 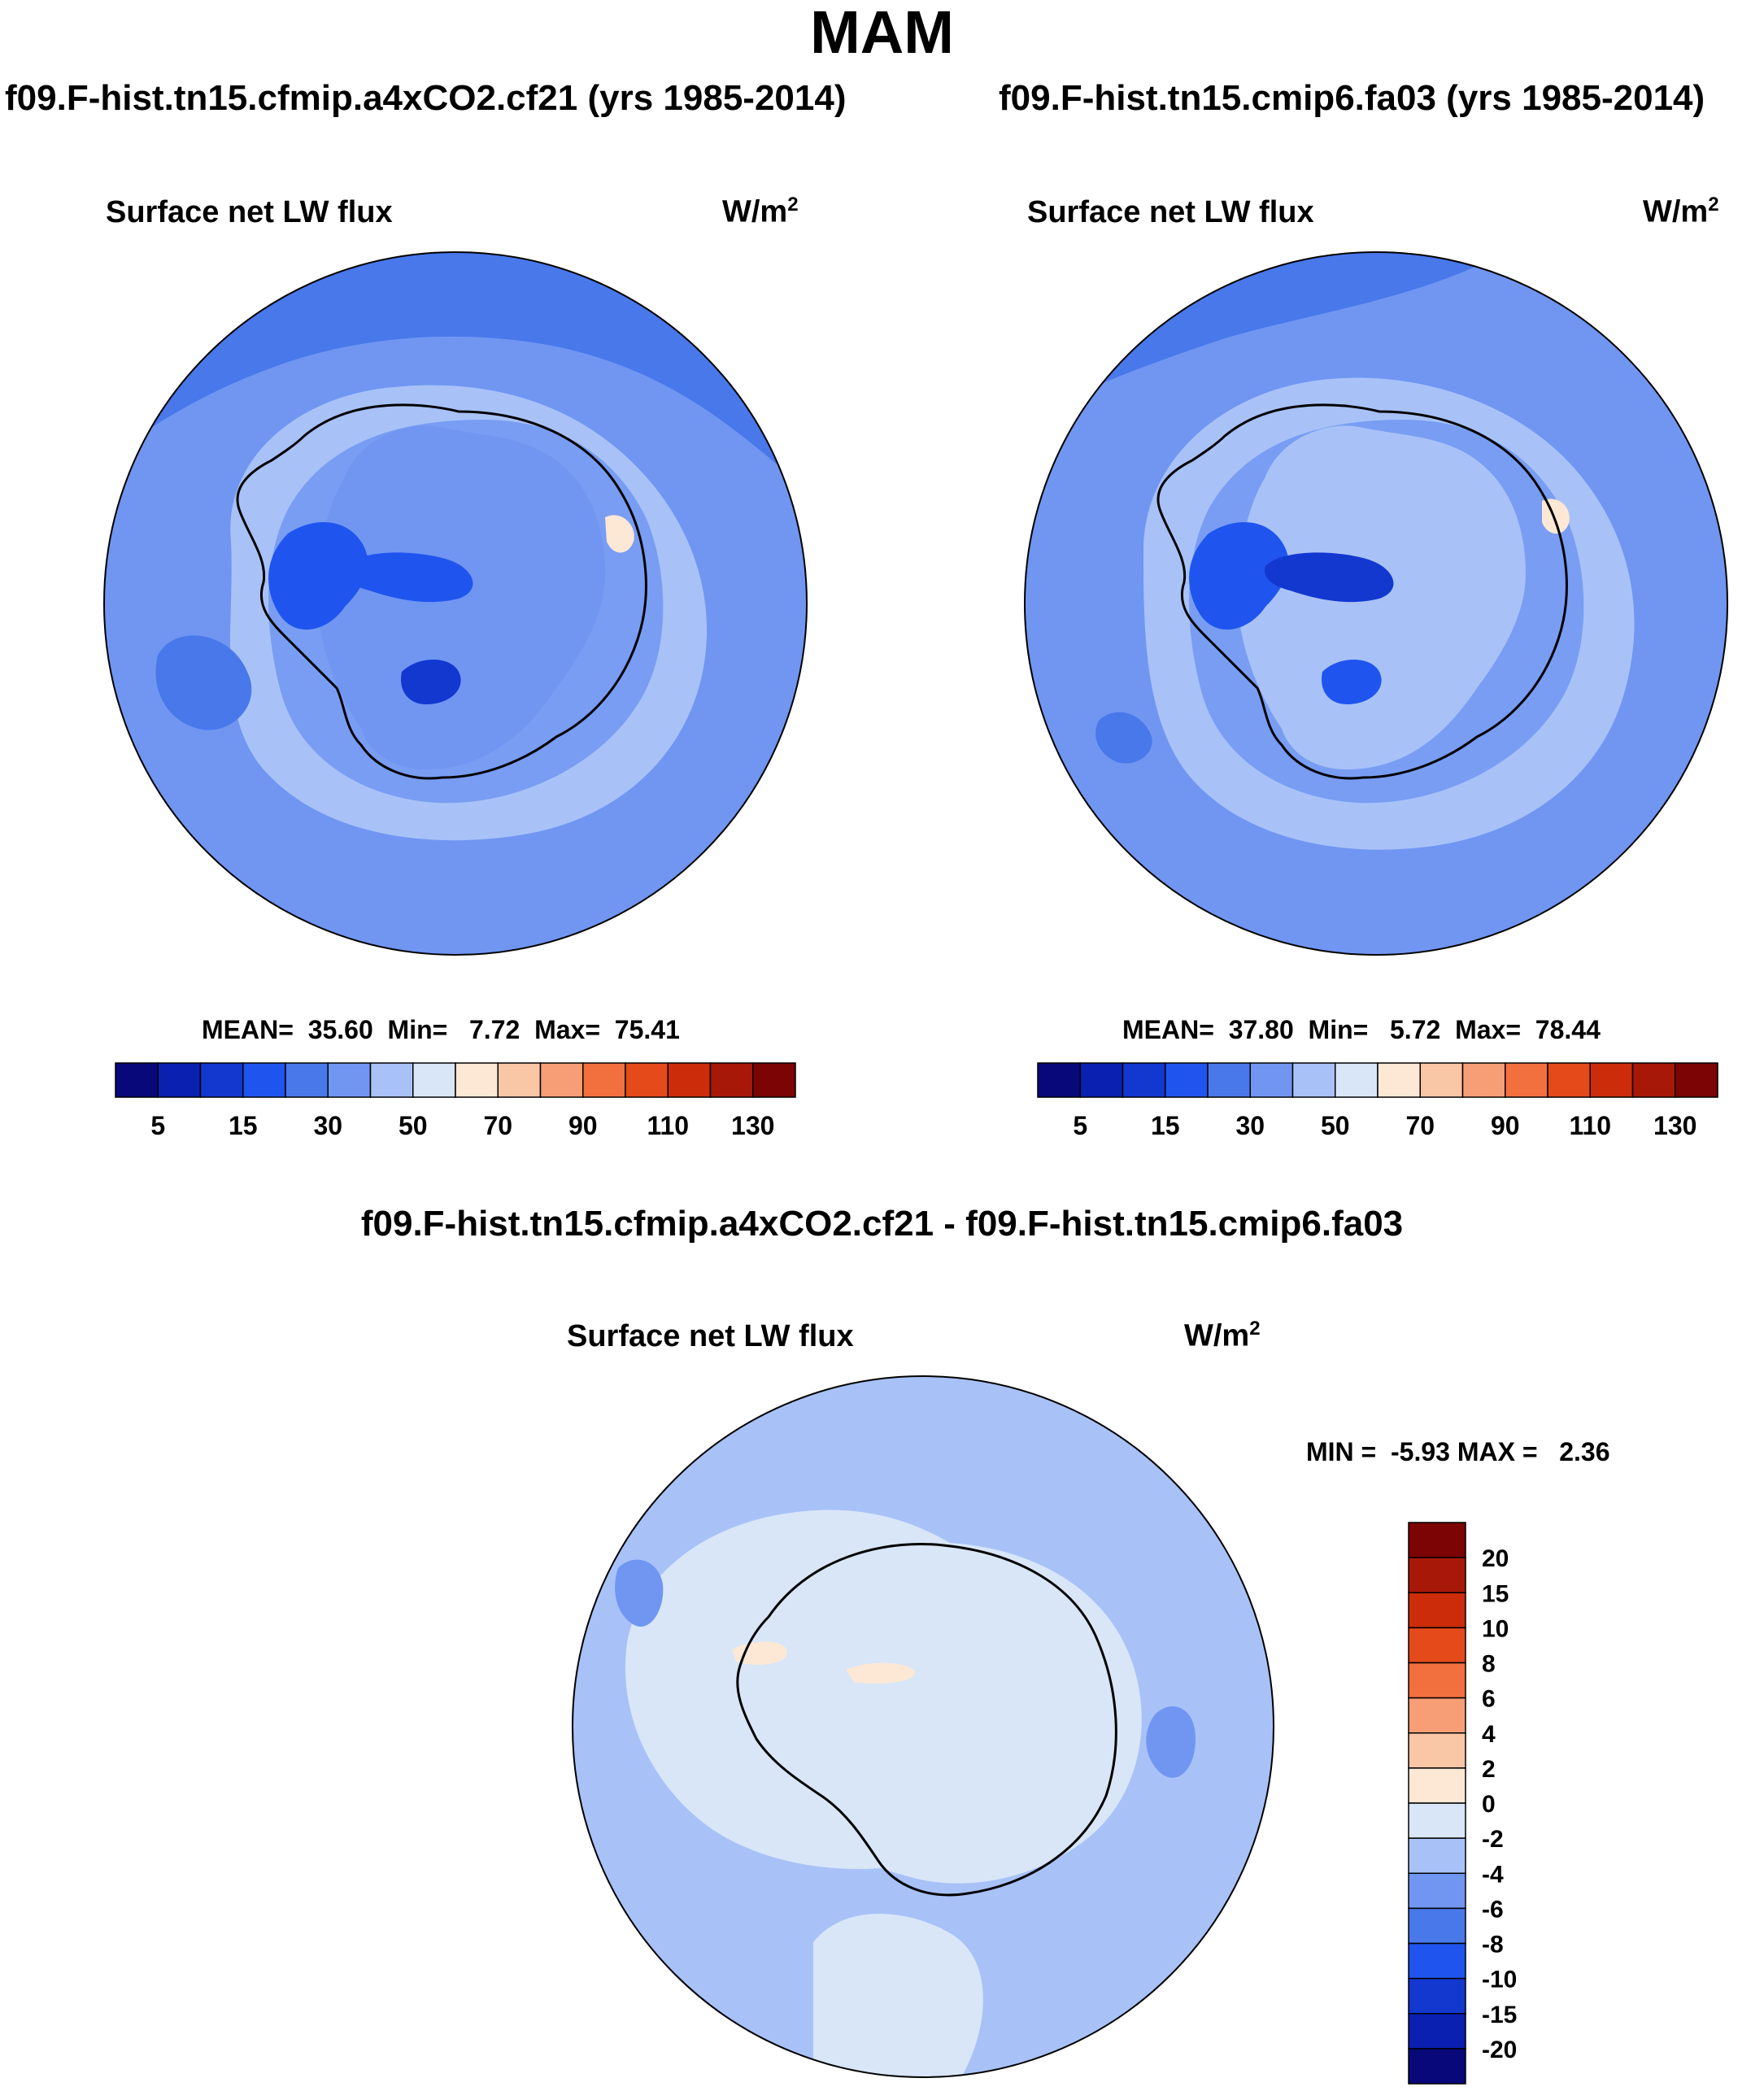 What do you see at coordinates (1495, 1558) in the screenshot?
I see `diff-colorbar-tick-label: 20` at bounding box center [1495, 1558].